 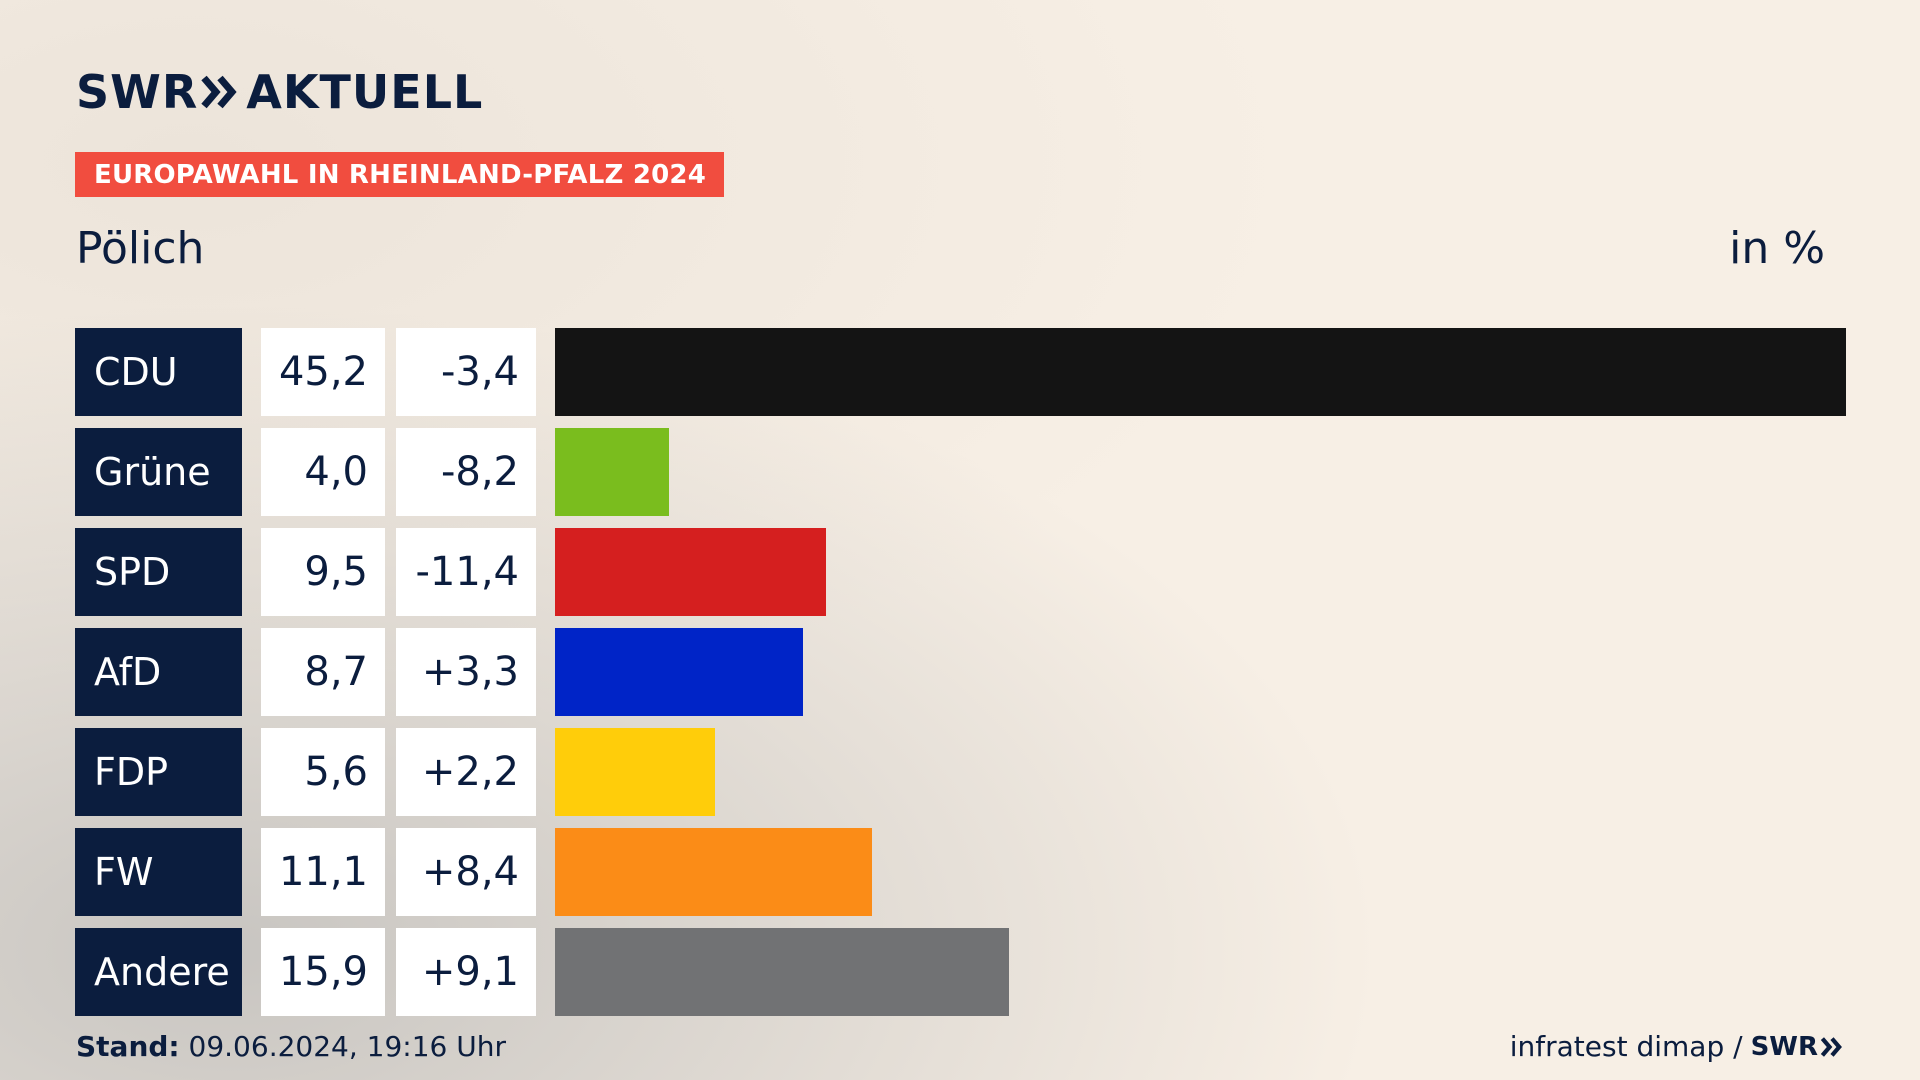 I want to click on bar-cdu, so click(x=1200, y=372).